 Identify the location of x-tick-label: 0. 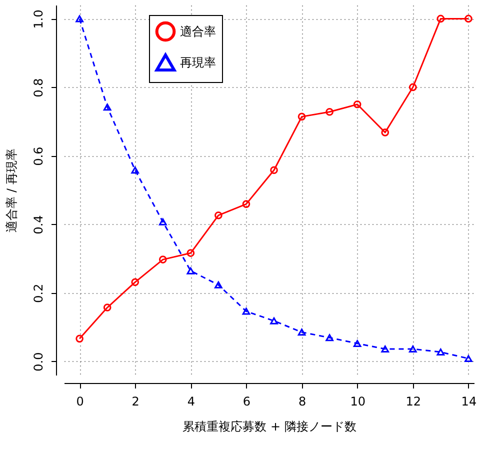
(80, 401).